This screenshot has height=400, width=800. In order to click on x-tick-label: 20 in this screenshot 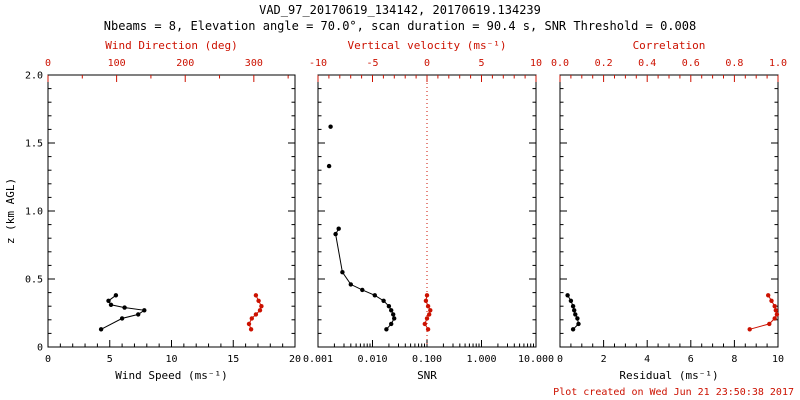, I will do `click(295, 359)`.